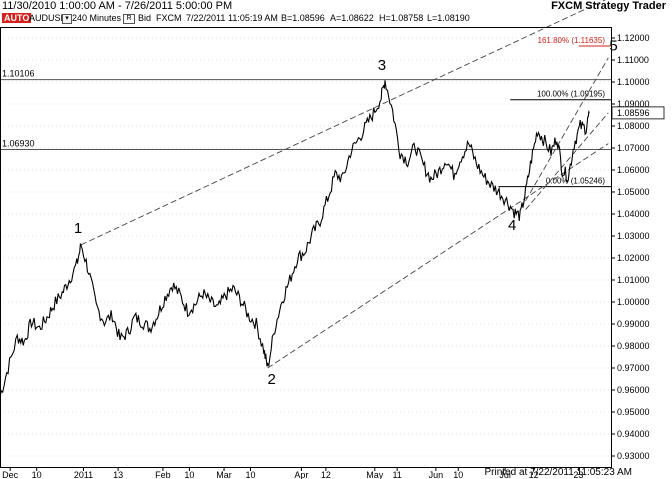 The width and height of the screenshot is (672, 479). I want to click on fib-level-label: 100.00% (1.09195), so click(571, 94).